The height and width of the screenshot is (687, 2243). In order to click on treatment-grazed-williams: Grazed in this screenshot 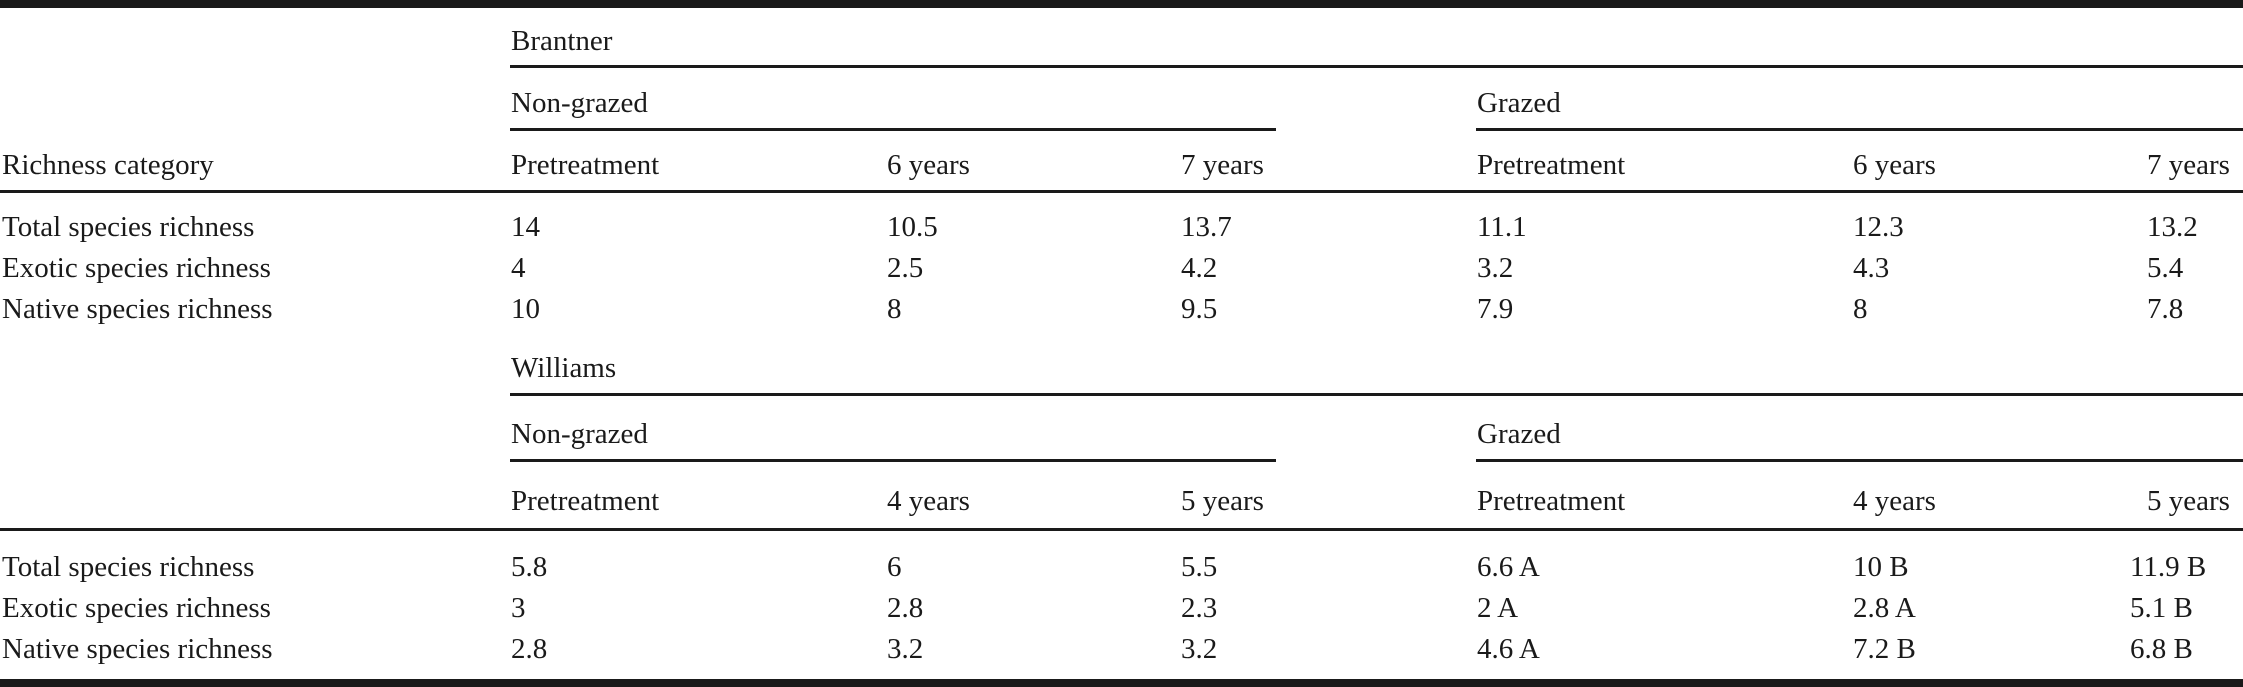, I will do `click(1519, 434)`.